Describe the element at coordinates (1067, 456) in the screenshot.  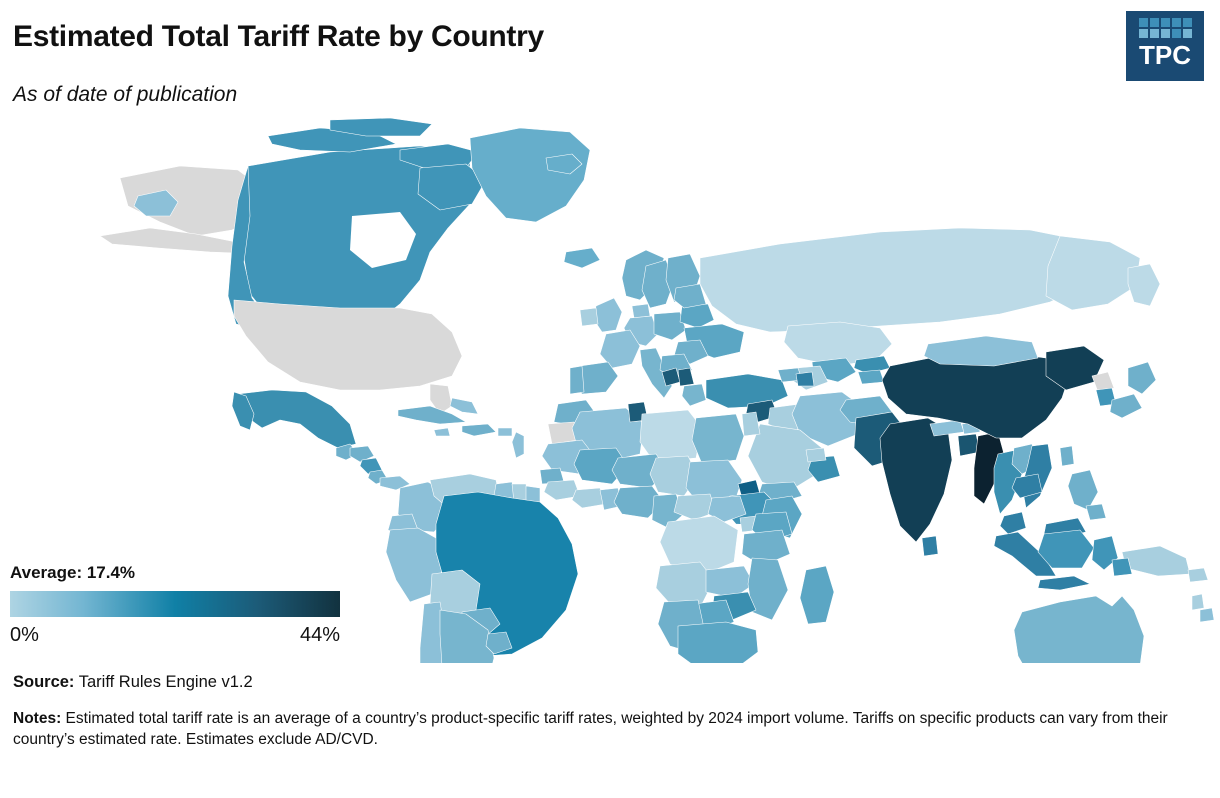
I see `country-taiwan` at that location.